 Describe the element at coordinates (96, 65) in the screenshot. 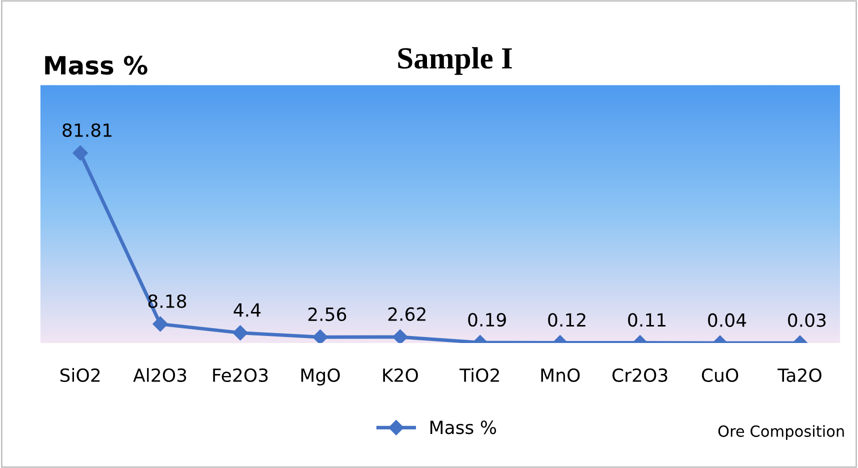

I see `y-axis-title: Mass %` at that location.